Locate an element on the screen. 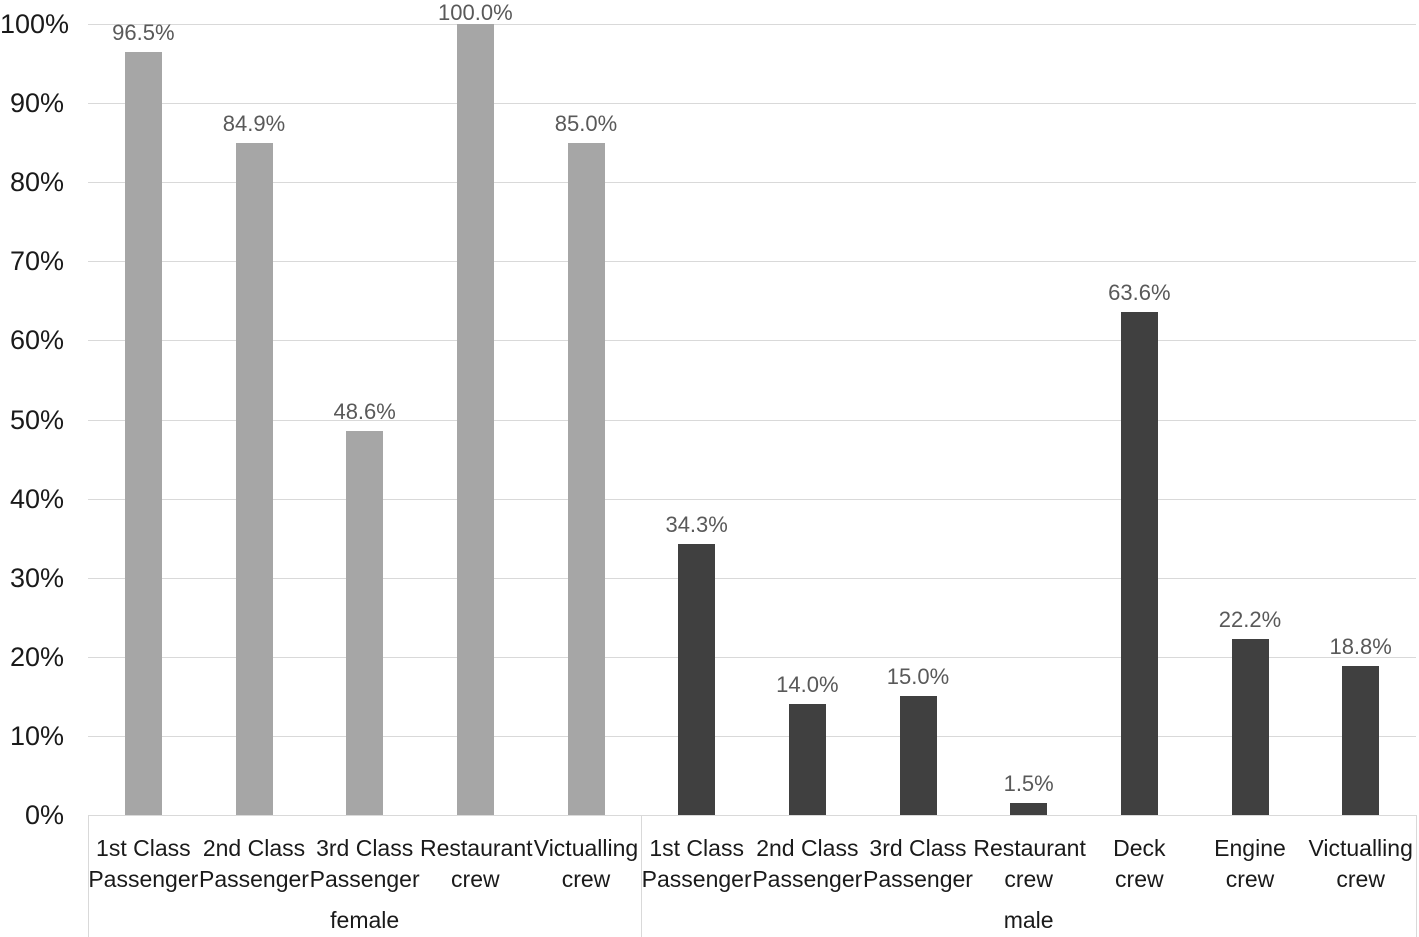 This screenshot has width=1419, height=937. x-group-label-male: male is located at coordinates (1028, 920).